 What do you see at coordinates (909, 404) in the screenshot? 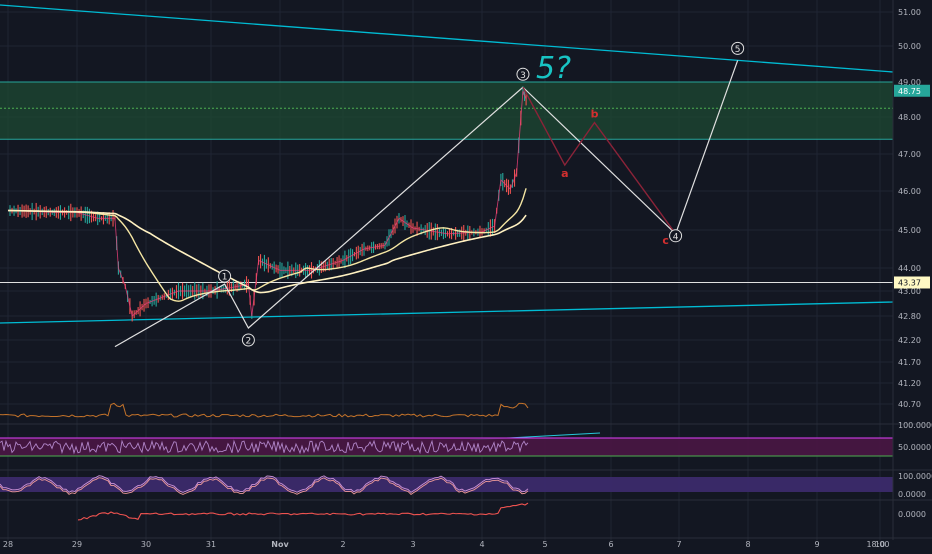
I see `price-tick-label: 40.70` at bounding box center [909, 404].